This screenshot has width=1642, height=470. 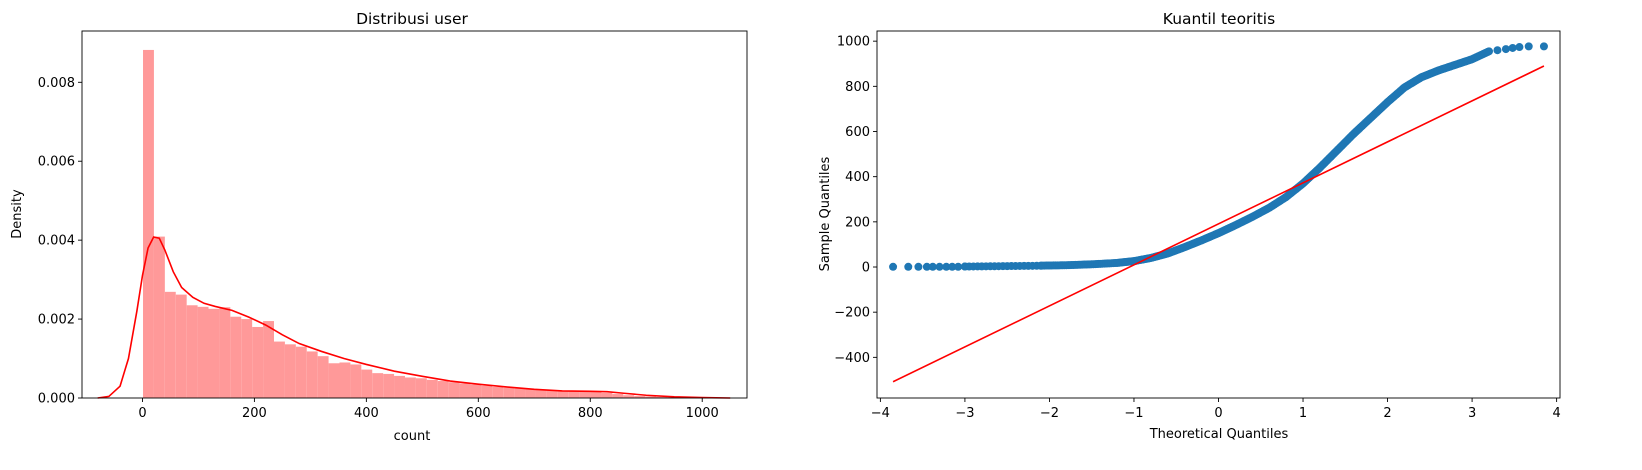 What do you see at coordinates (825, 213) in the screenshot?
I see `qq-y-axis-label: Sample Quantiles` at bounding box center [825, 213].